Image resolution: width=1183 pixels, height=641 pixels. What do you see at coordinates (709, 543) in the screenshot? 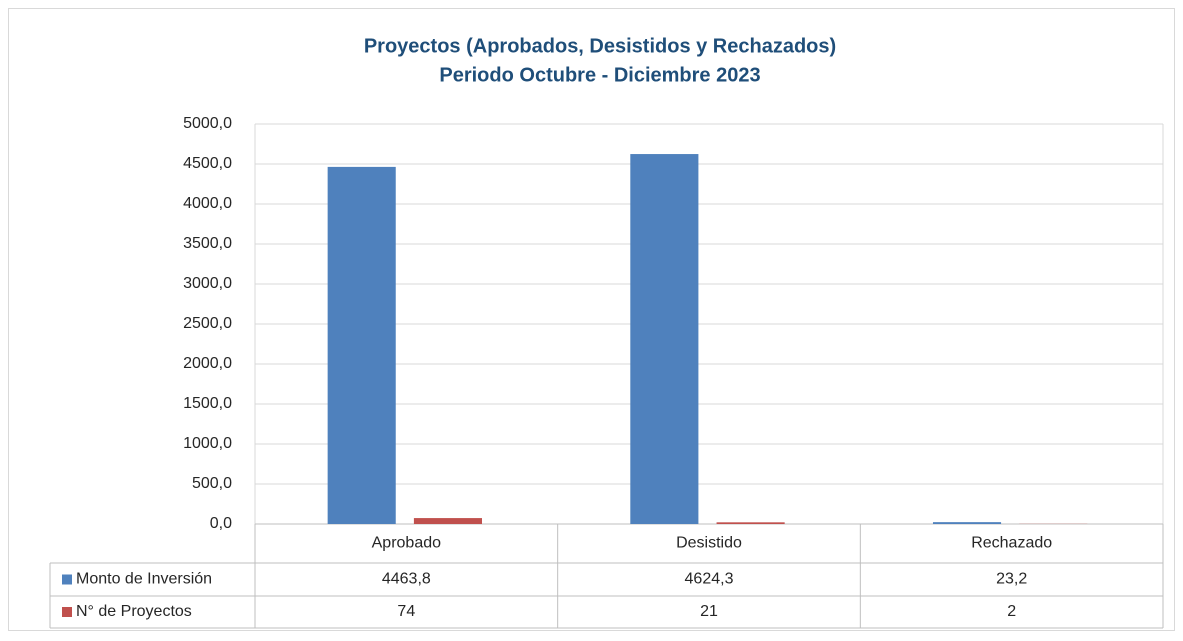
I see `x-tick-label: Desistido` at bounding box center [709, 543].